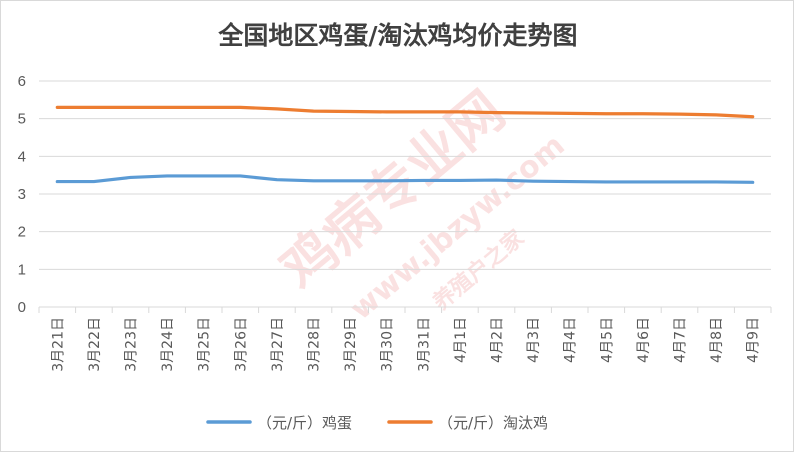 The height and width of the screenshot is (453, 794). What do you see at coordinates (304, 423) in the screenshot?
I see `legend-label: （元/斤）鸡蛋` at bounding box center [304, 423].